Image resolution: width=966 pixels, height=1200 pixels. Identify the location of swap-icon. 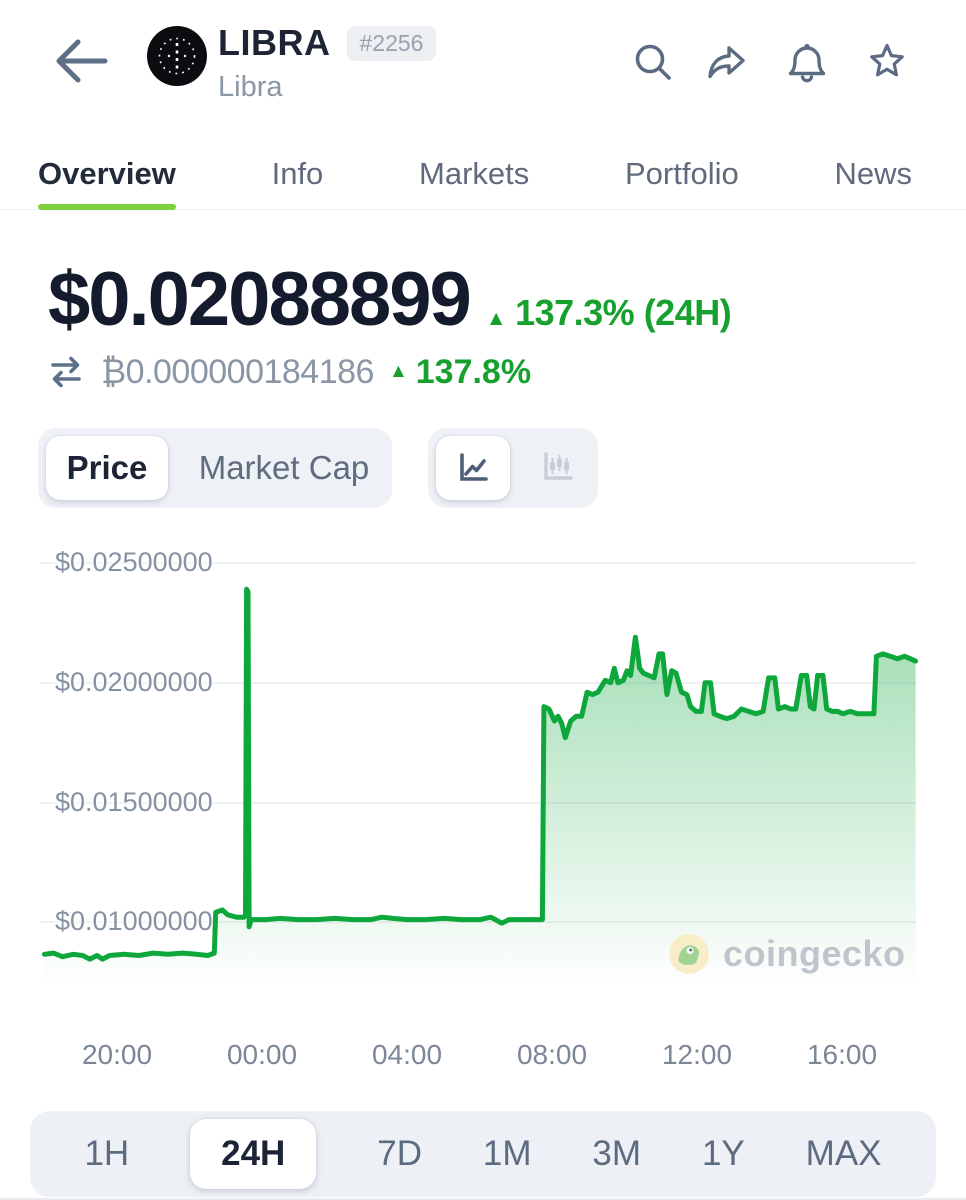
(66, 372).